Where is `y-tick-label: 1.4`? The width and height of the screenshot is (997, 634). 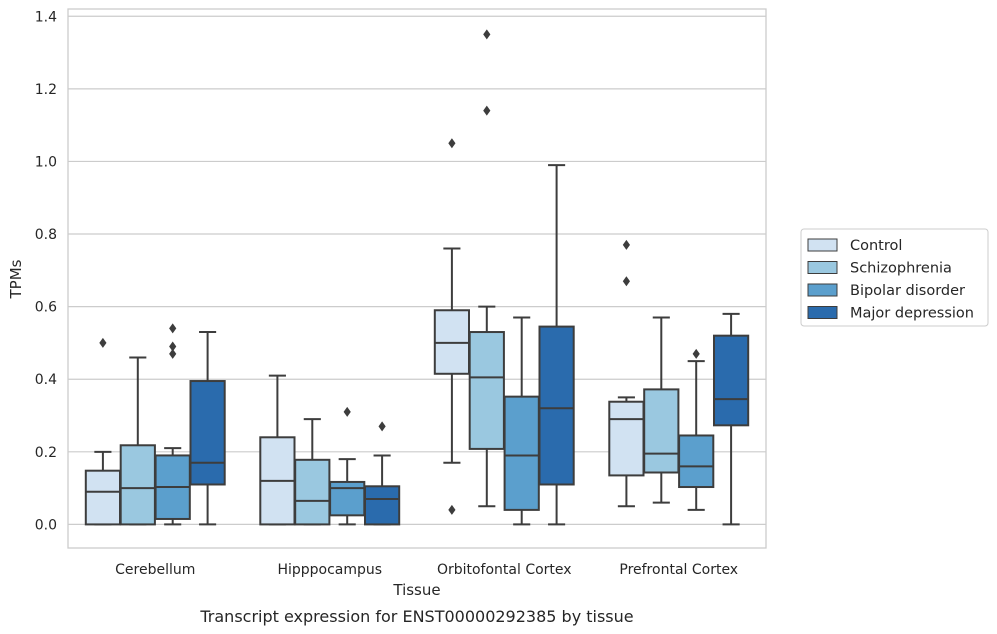
y-tick-label: 1.4 is located at coordinates (46, 17).